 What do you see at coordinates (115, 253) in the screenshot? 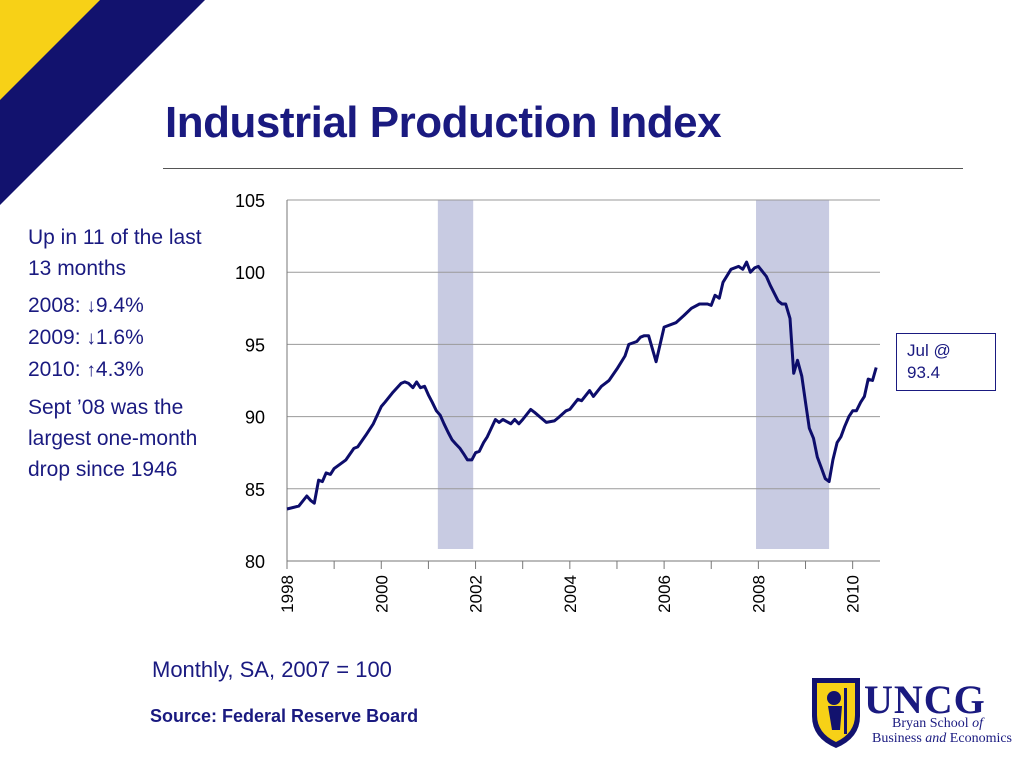
I see `note-months-up: Up in 11 of the last 13 months` at bounding box center [115, 253].